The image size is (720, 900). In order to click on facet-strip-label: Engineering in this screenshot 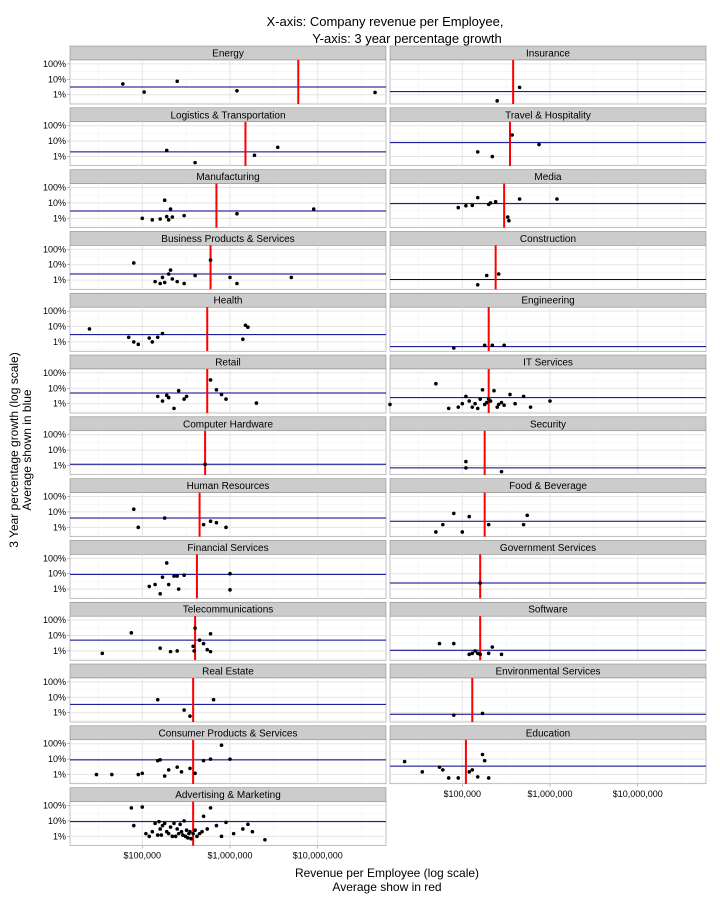, I will do `click(547, 301)`.